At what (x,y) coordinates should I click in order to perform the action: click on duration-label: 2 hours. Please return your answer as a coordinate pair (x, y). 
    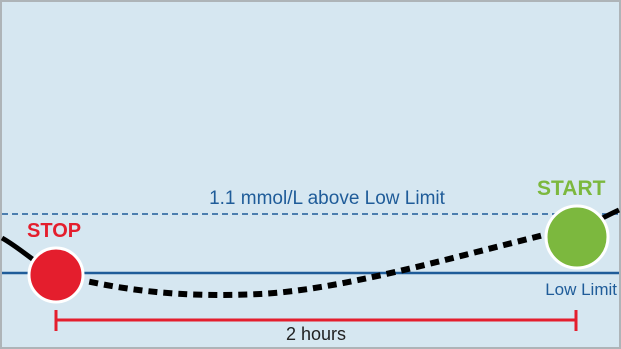
    Looking at the image, I should click on (316, 334).